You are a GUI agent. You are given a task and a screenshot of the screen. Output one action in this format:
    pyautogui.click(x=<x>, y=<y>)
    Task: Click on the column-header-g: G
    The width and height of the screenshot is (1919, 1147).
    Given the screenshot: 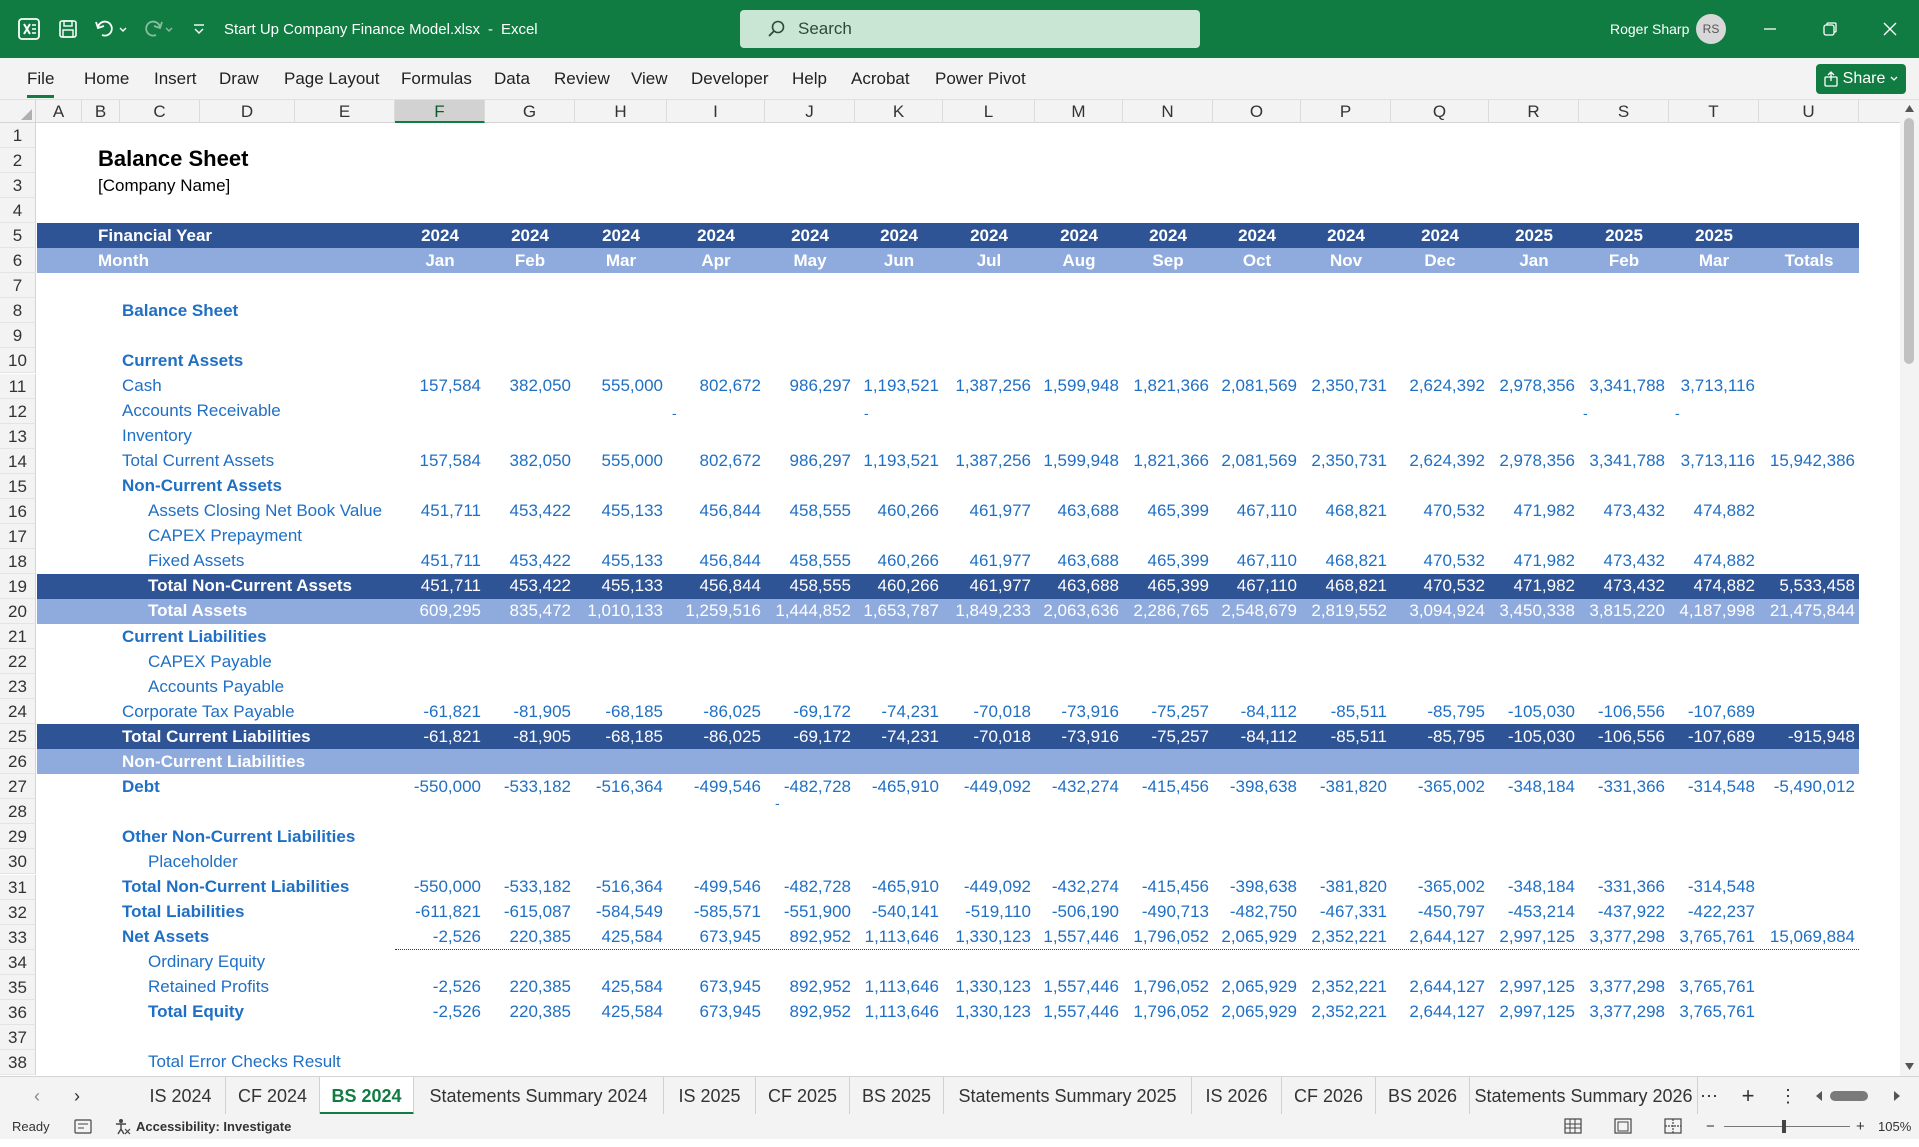 What is the action you would take?
    pyautogui.click(x=530, y=111)
    